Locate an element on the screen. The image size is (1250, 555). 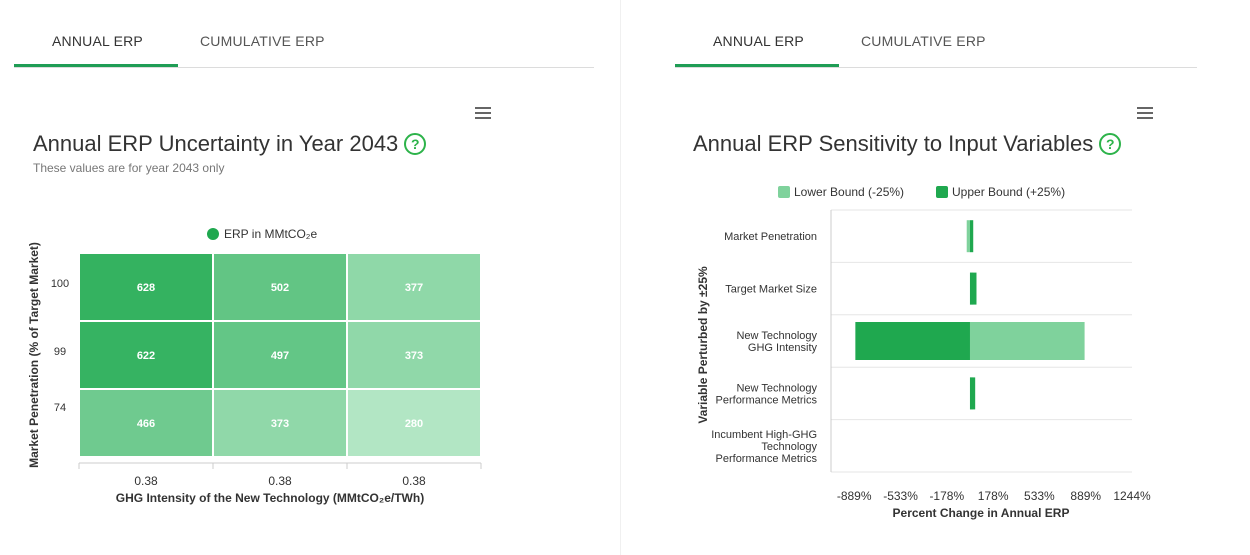
chart-title-text: Annual ERP Uncertainty in Year 2043 is located at coordinates (216, 143).